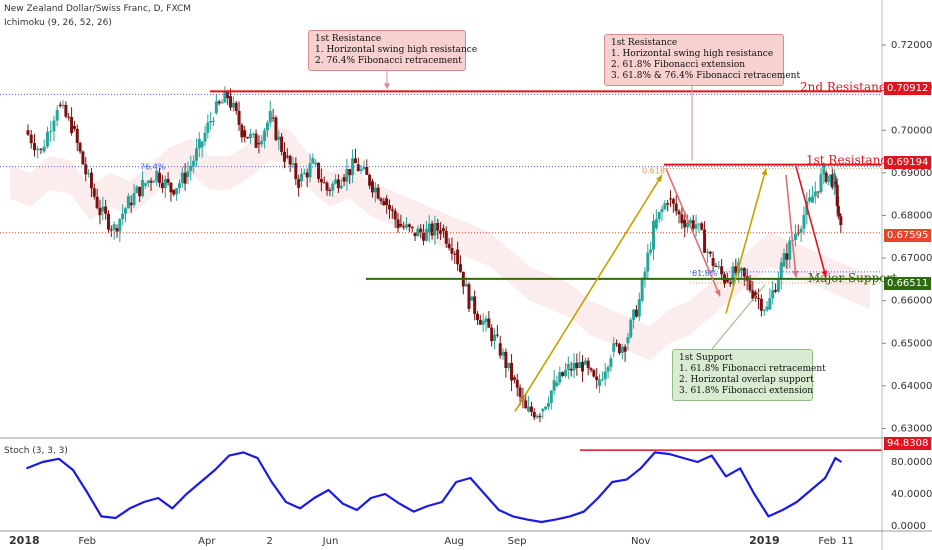 Image resolution: width=932 pixels, height=550 pixels. Describe the element at coordinates (911, 462) in the screenshot. I see `stoch-tick-label: 80.0000` at that location.